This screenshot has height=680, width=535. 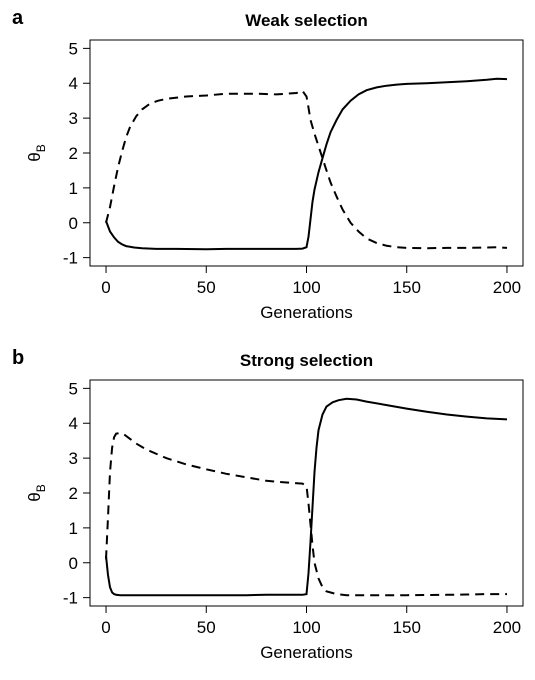 I want to click on chart-title: Weak selection, so click(x=306, y=20).